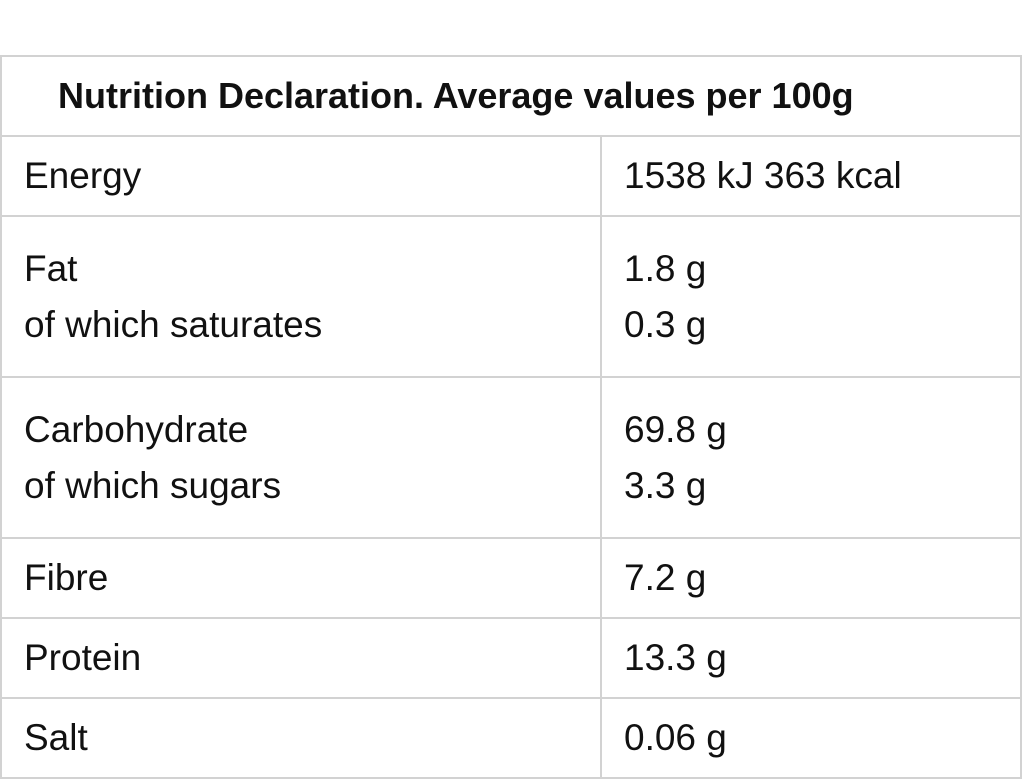 Image resolution: width=1024 pixels, height=784 pixels. What do you see at coordinates (665, 268) in the screenshot?
I see `nutrient-value: 1.8 g` at bounding box center [665, 268].